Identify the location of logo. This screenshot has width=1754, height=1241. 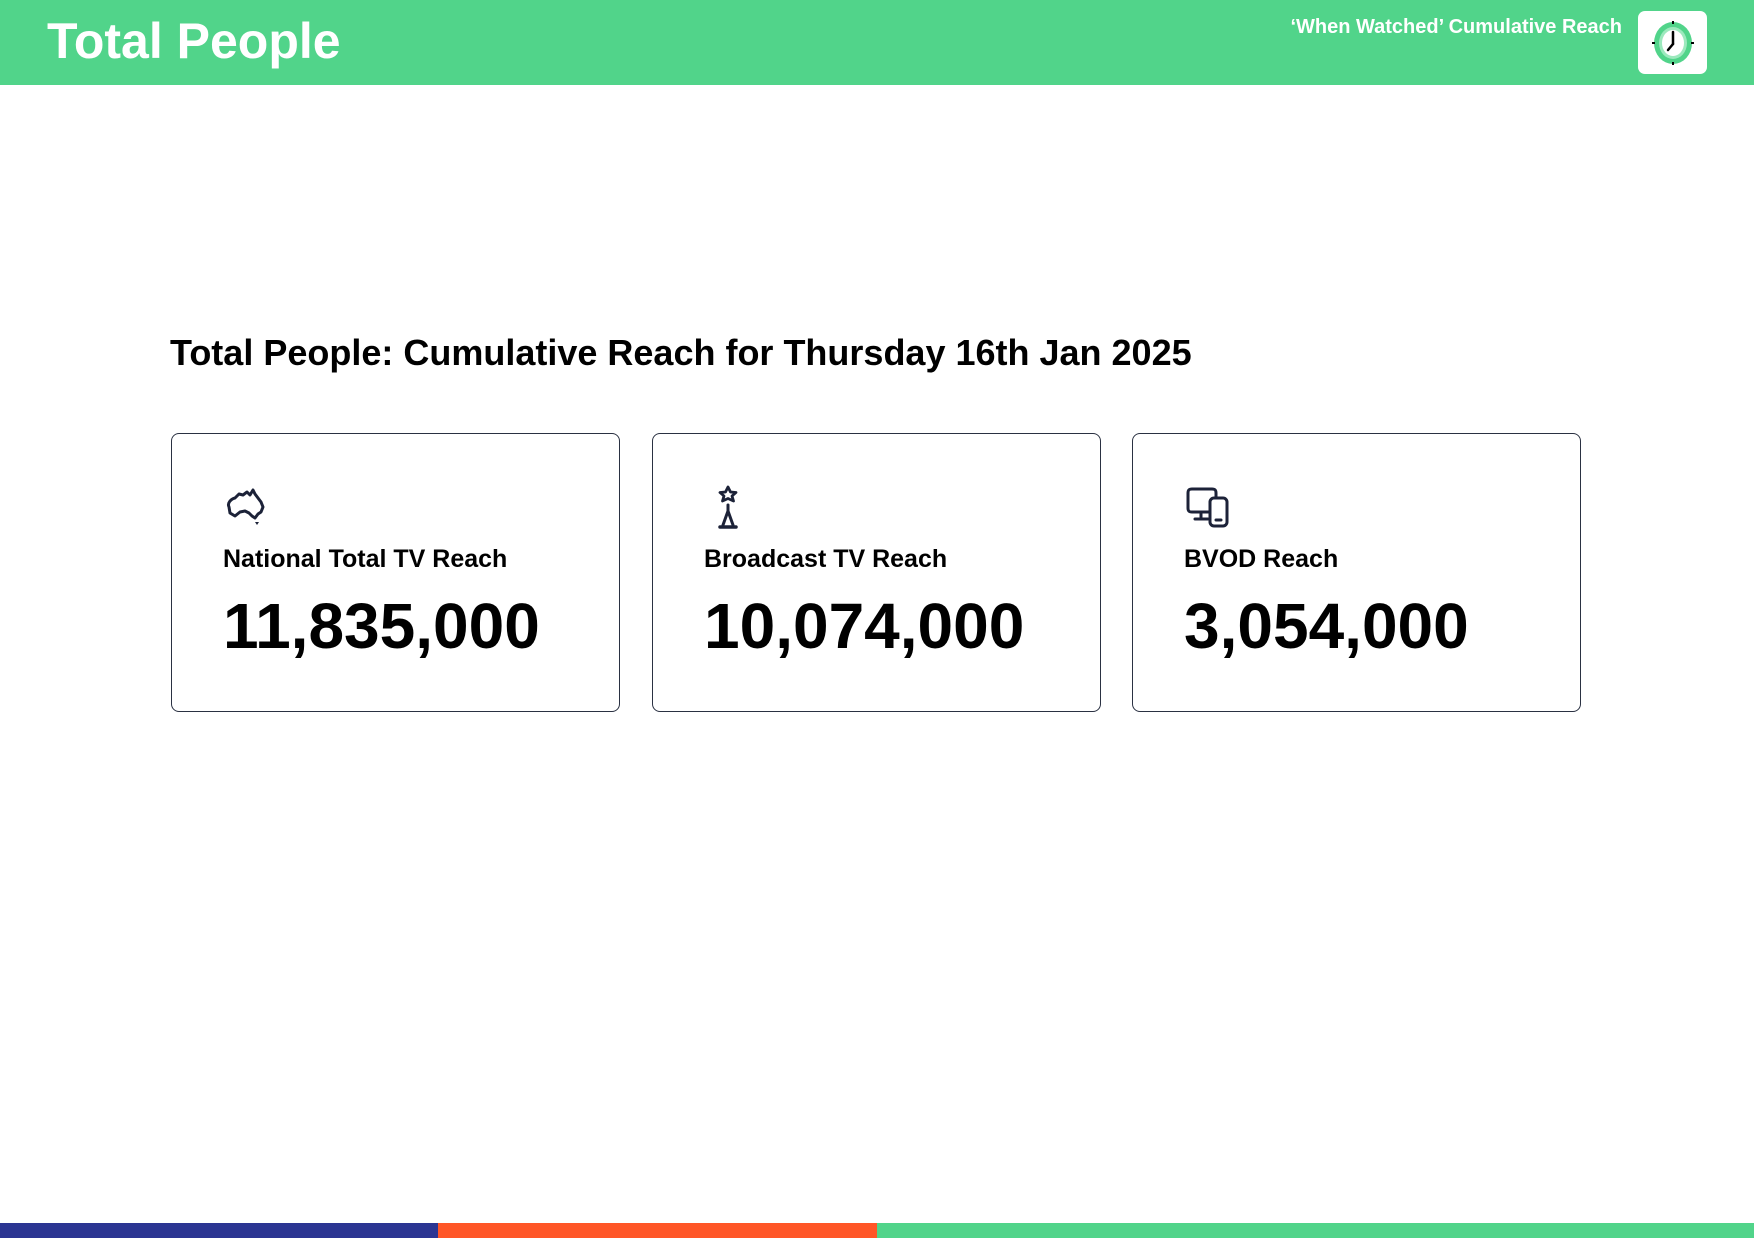
(1672, 42).